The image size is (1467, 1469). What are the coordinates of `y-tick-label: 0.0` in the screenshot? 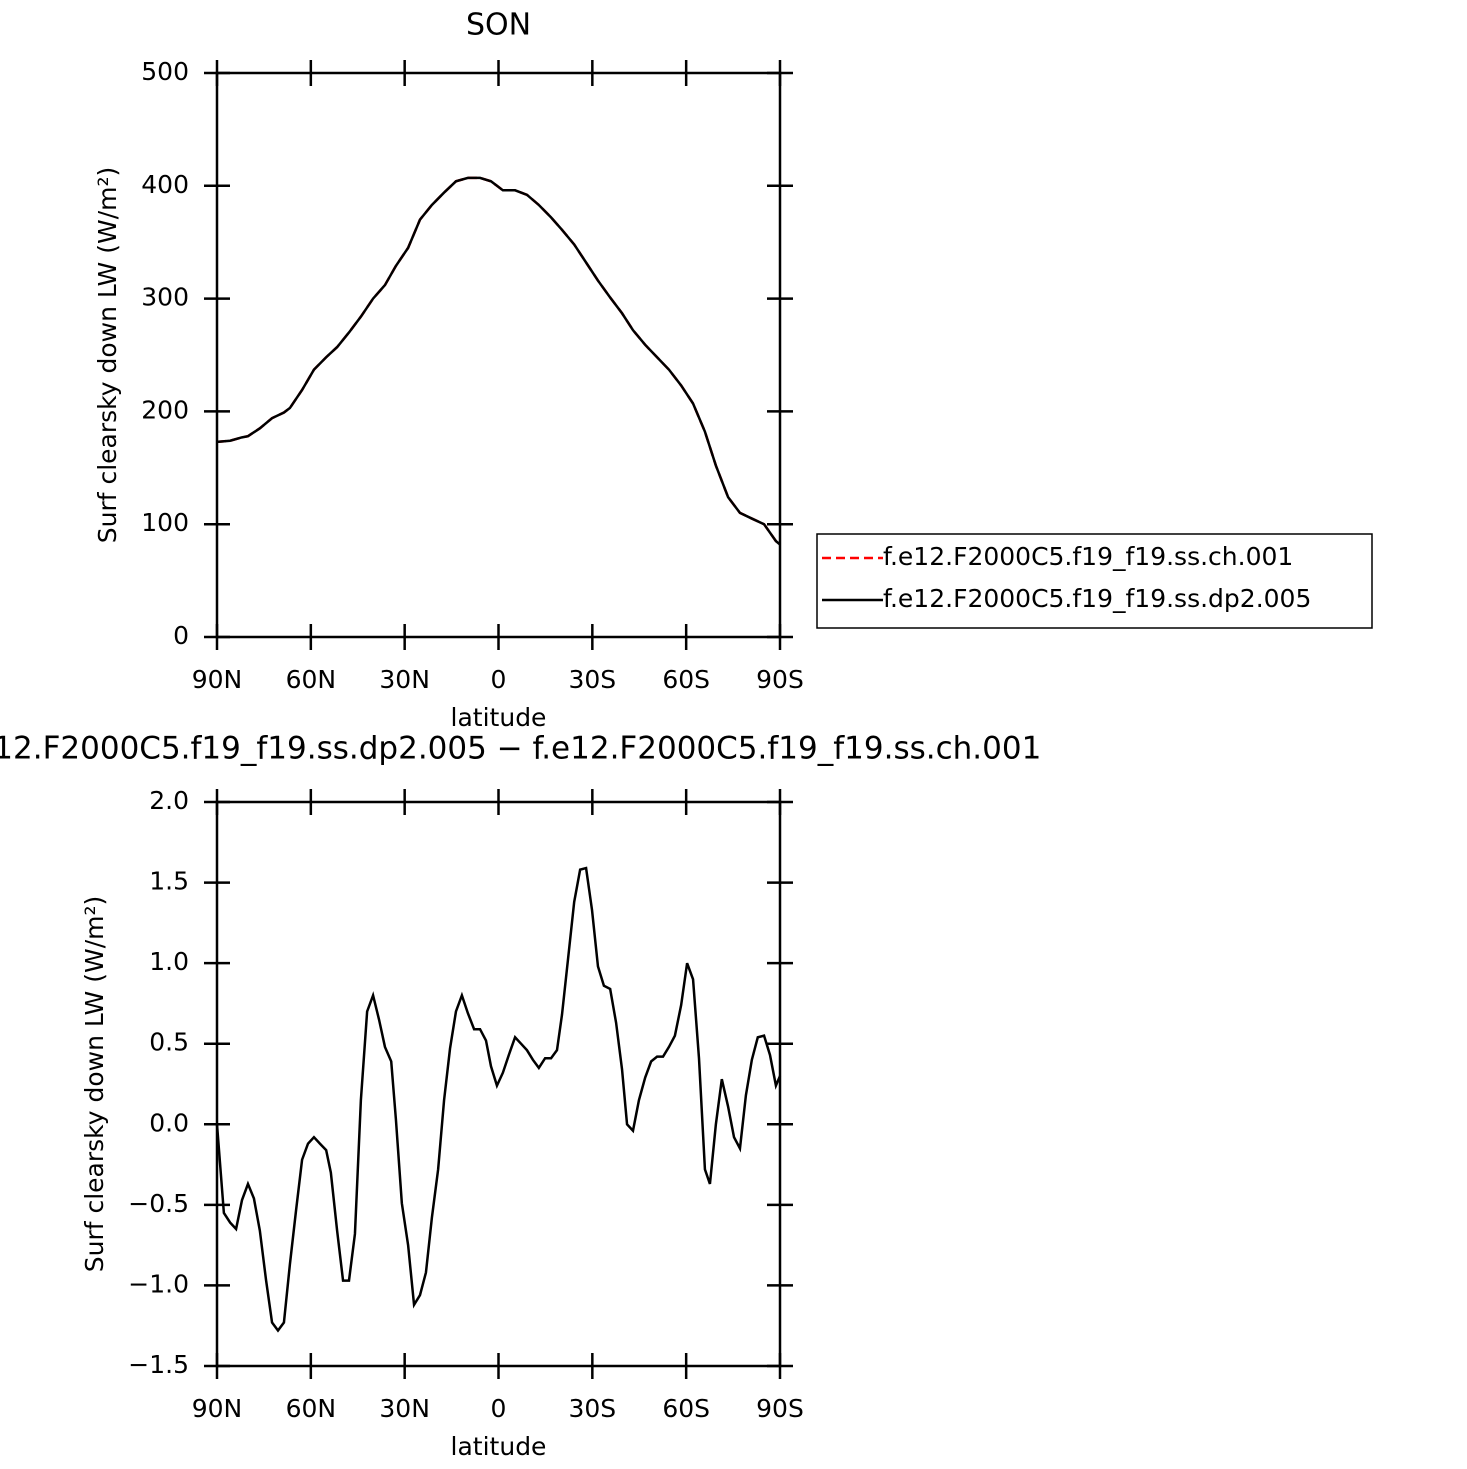 It's located at (169, 1122).